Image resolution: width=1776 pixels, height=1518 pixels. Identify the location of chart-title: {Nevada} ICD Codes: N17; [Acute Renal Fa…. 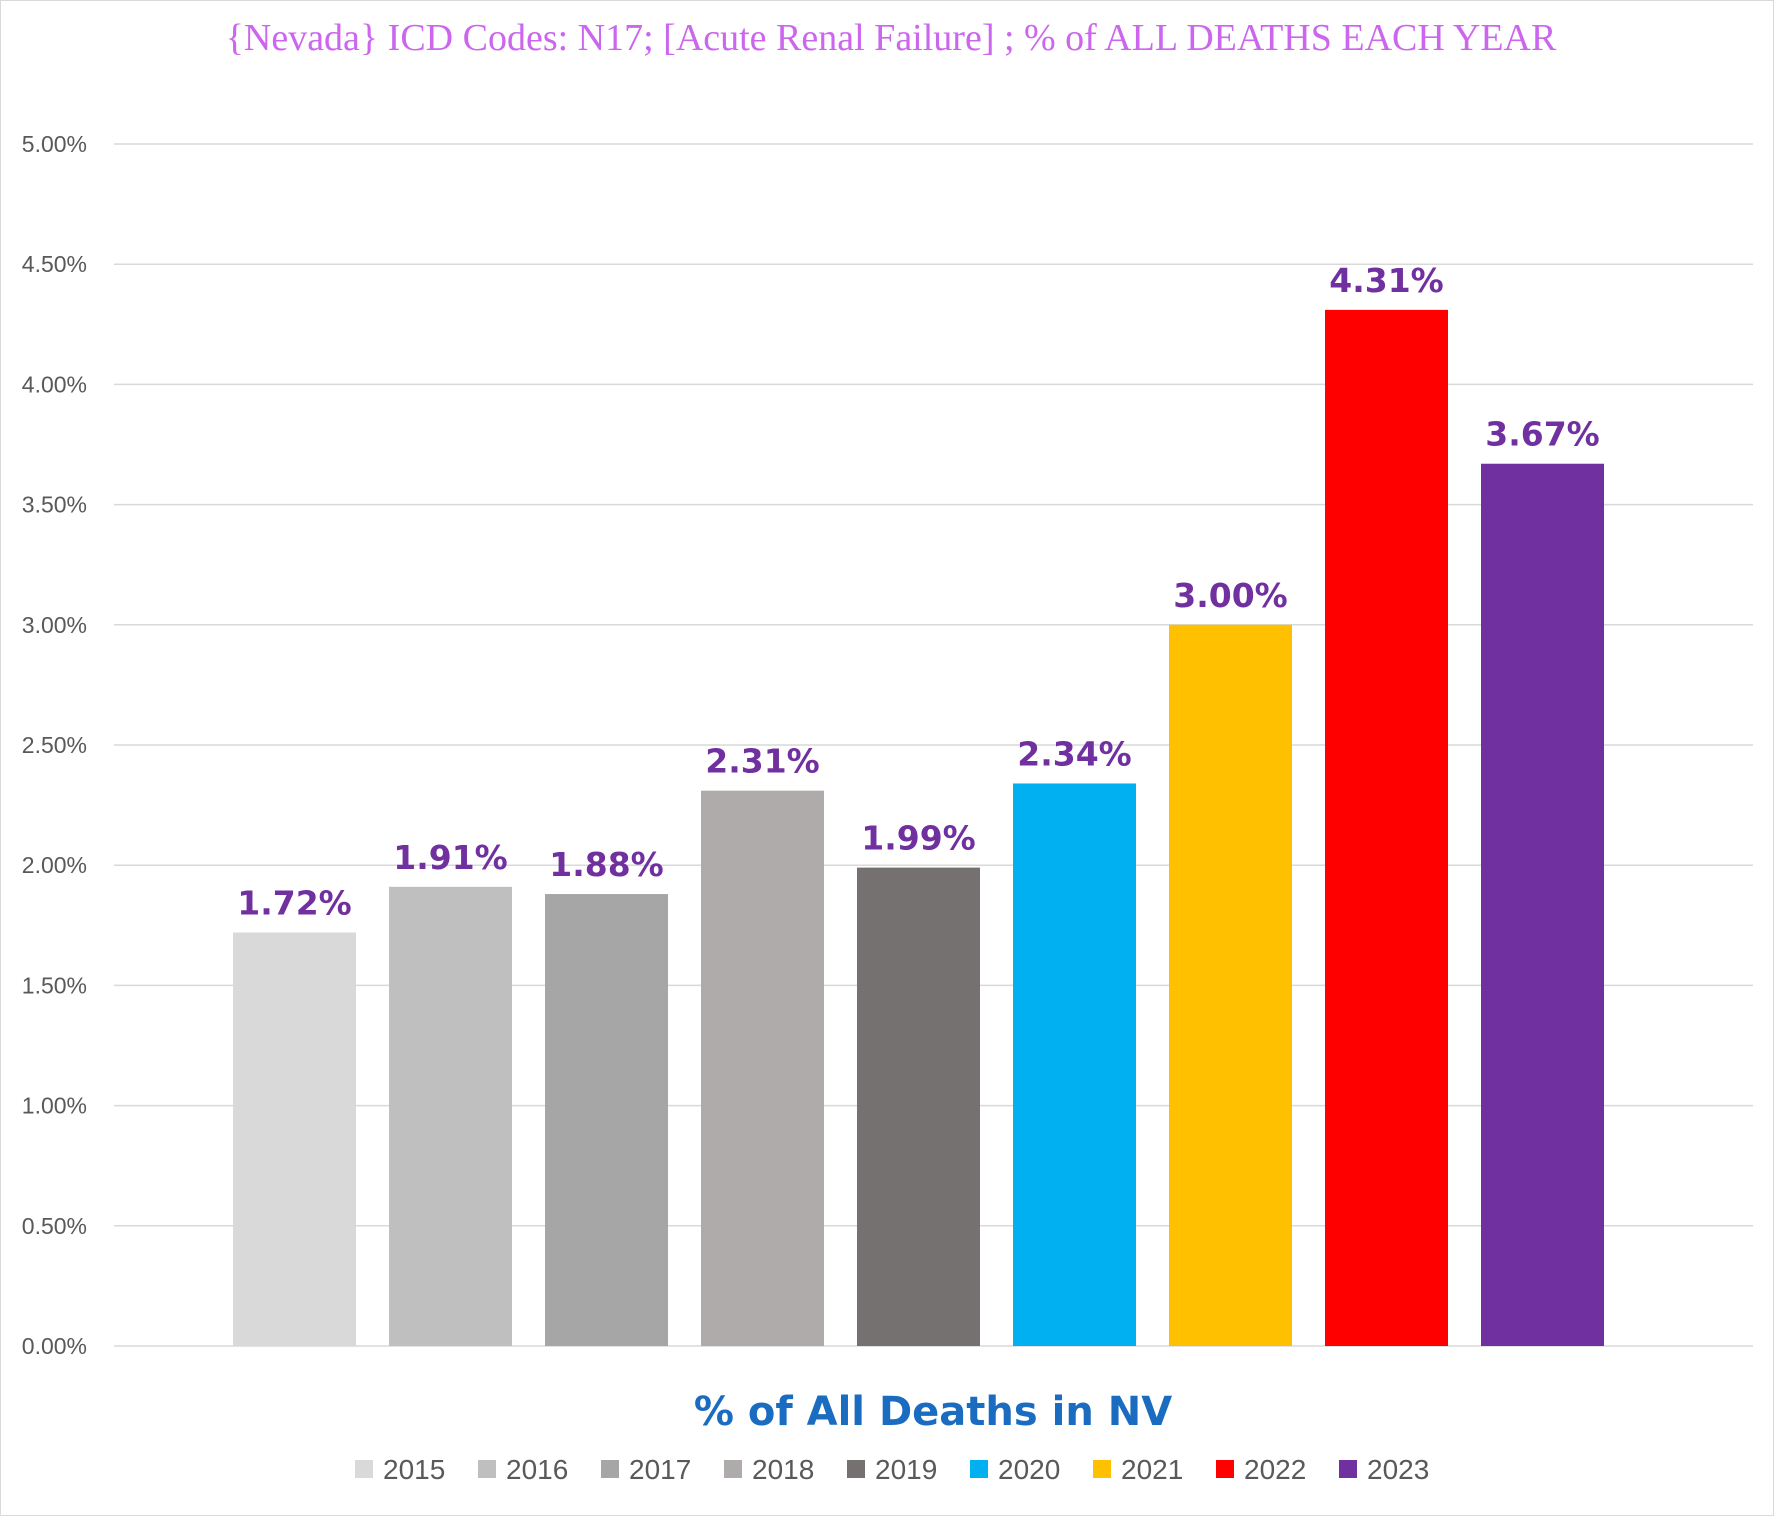
(891, 38).